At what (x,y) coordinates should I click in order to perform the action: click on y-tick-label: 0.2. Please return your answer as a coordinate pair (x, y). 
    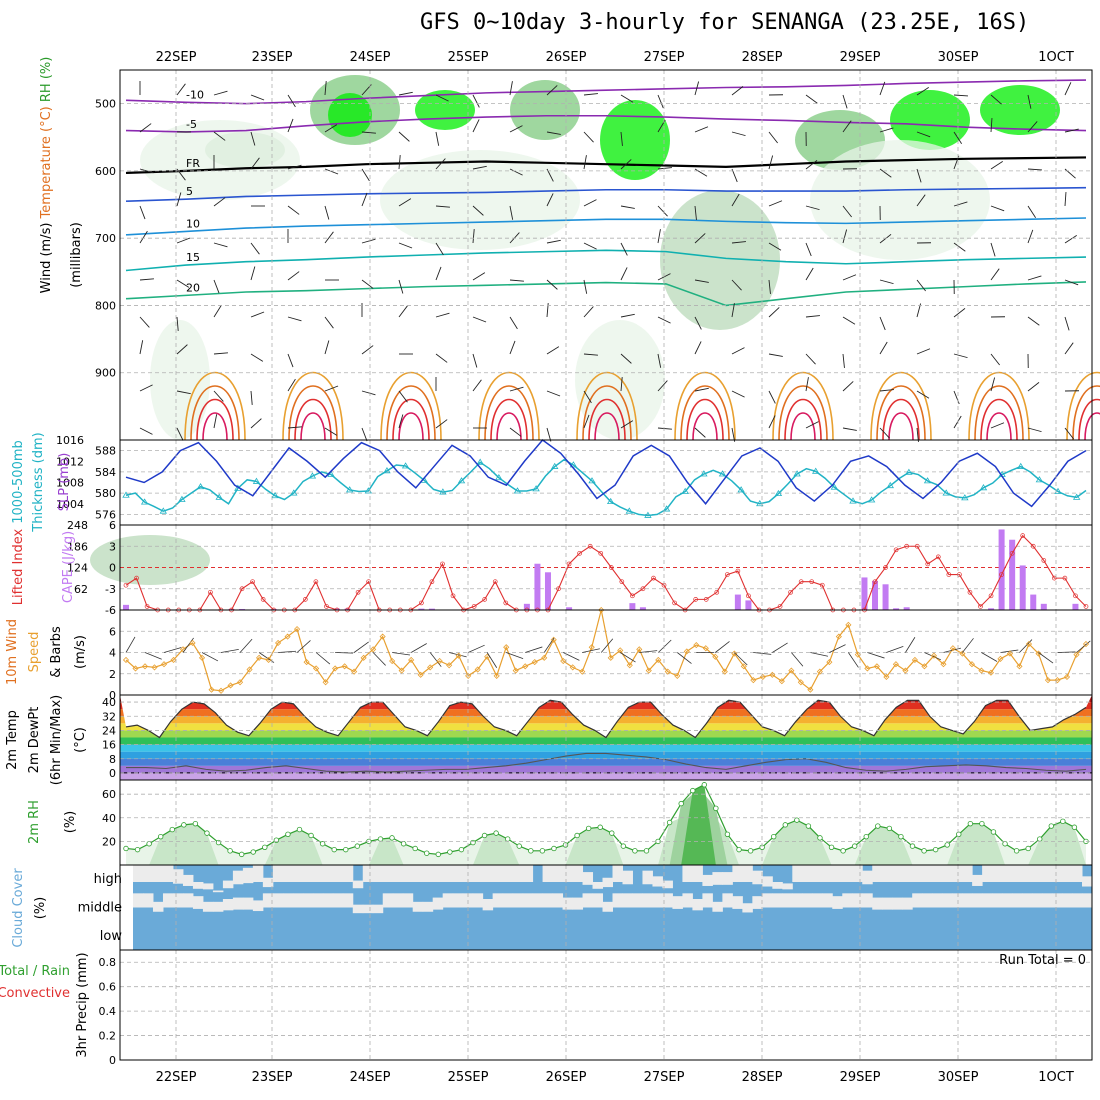
    Looking at the image, I should click on (108, 1036).